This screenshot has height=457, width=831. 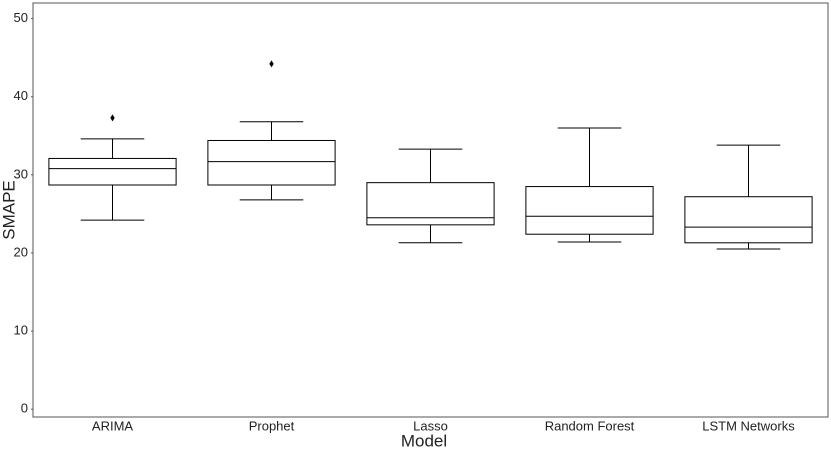 I want to click on x-axis-title: Model, so click(x=424, y=440).